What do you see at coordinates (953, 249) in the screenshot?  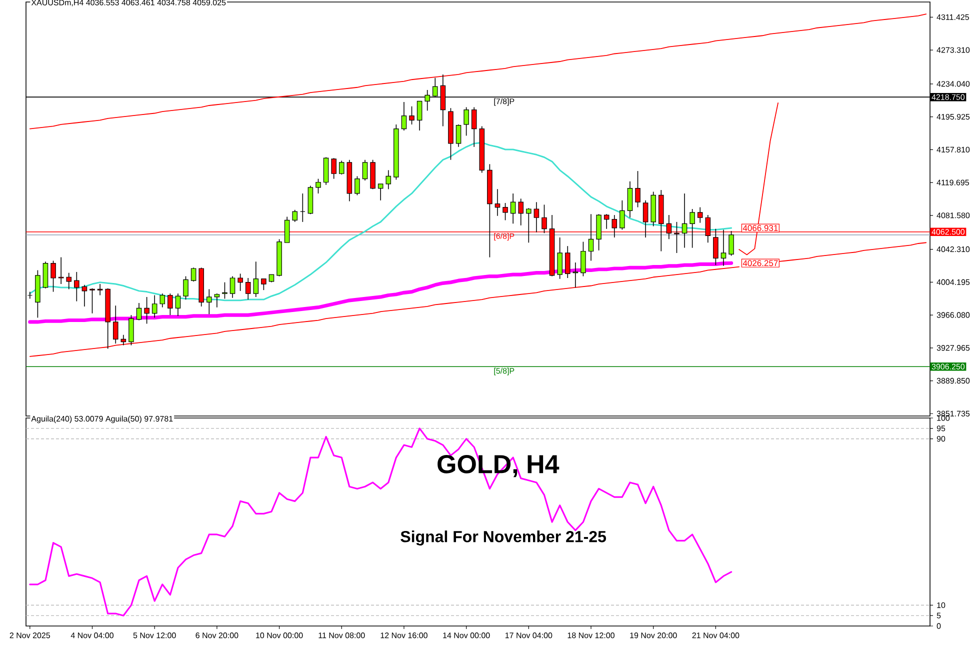 I see `y-tick-label: 4042.310` at bounding box center [953, 249].